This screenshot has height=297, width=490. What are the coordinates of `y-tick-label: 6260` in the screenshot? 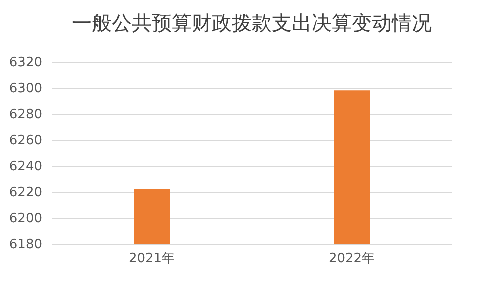 It's located at (25, 141).